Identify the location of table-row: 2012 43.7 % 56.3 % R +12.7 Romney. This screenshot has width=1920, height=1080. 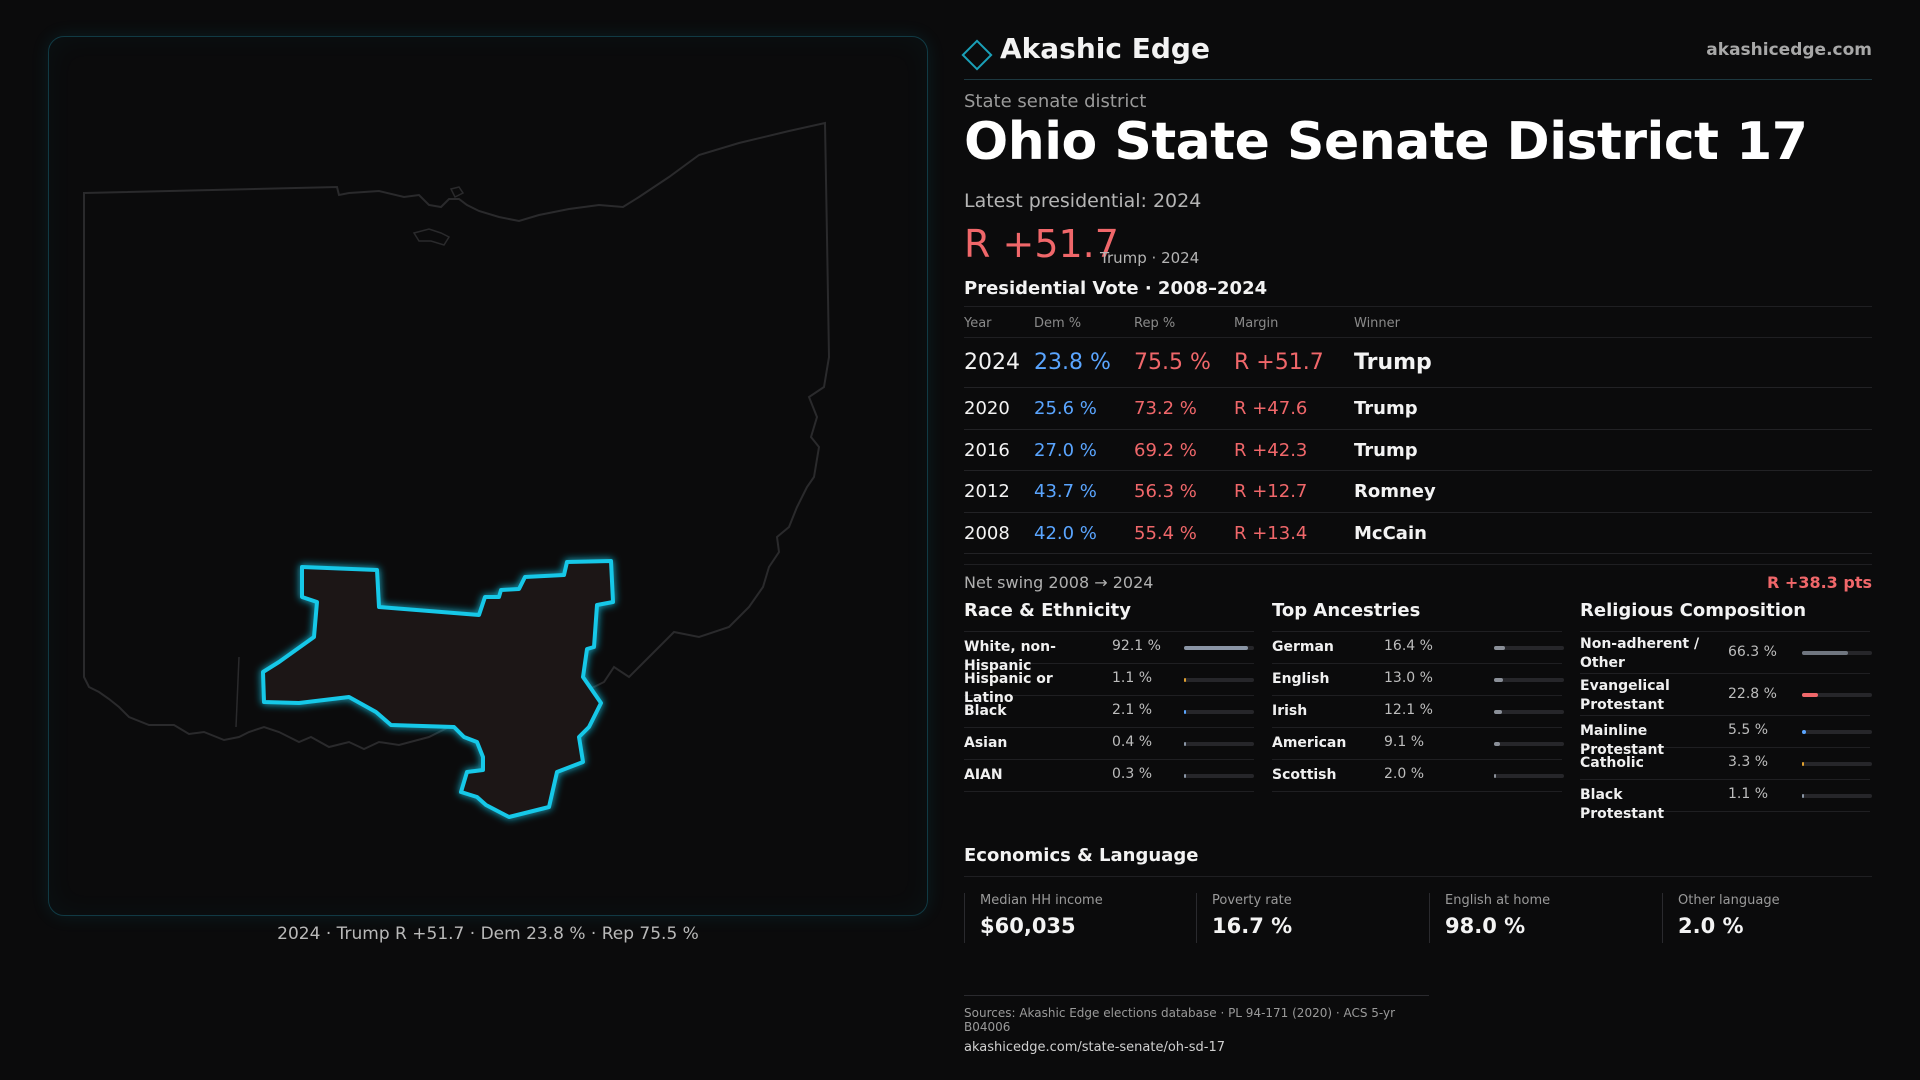
(1418, 492).